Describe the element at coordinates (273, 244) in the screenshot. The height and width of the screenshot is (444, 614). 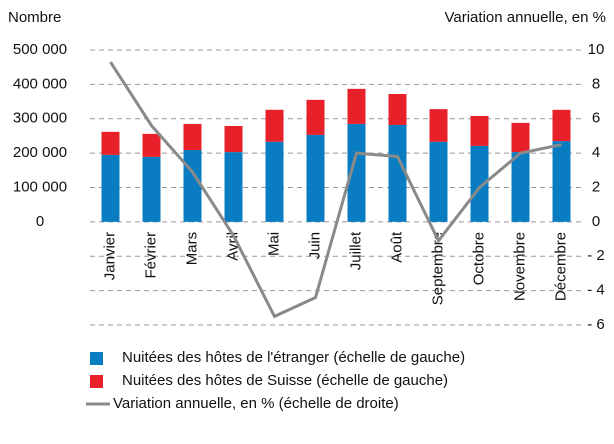
I see `x-tick-label: Mai` at that location.